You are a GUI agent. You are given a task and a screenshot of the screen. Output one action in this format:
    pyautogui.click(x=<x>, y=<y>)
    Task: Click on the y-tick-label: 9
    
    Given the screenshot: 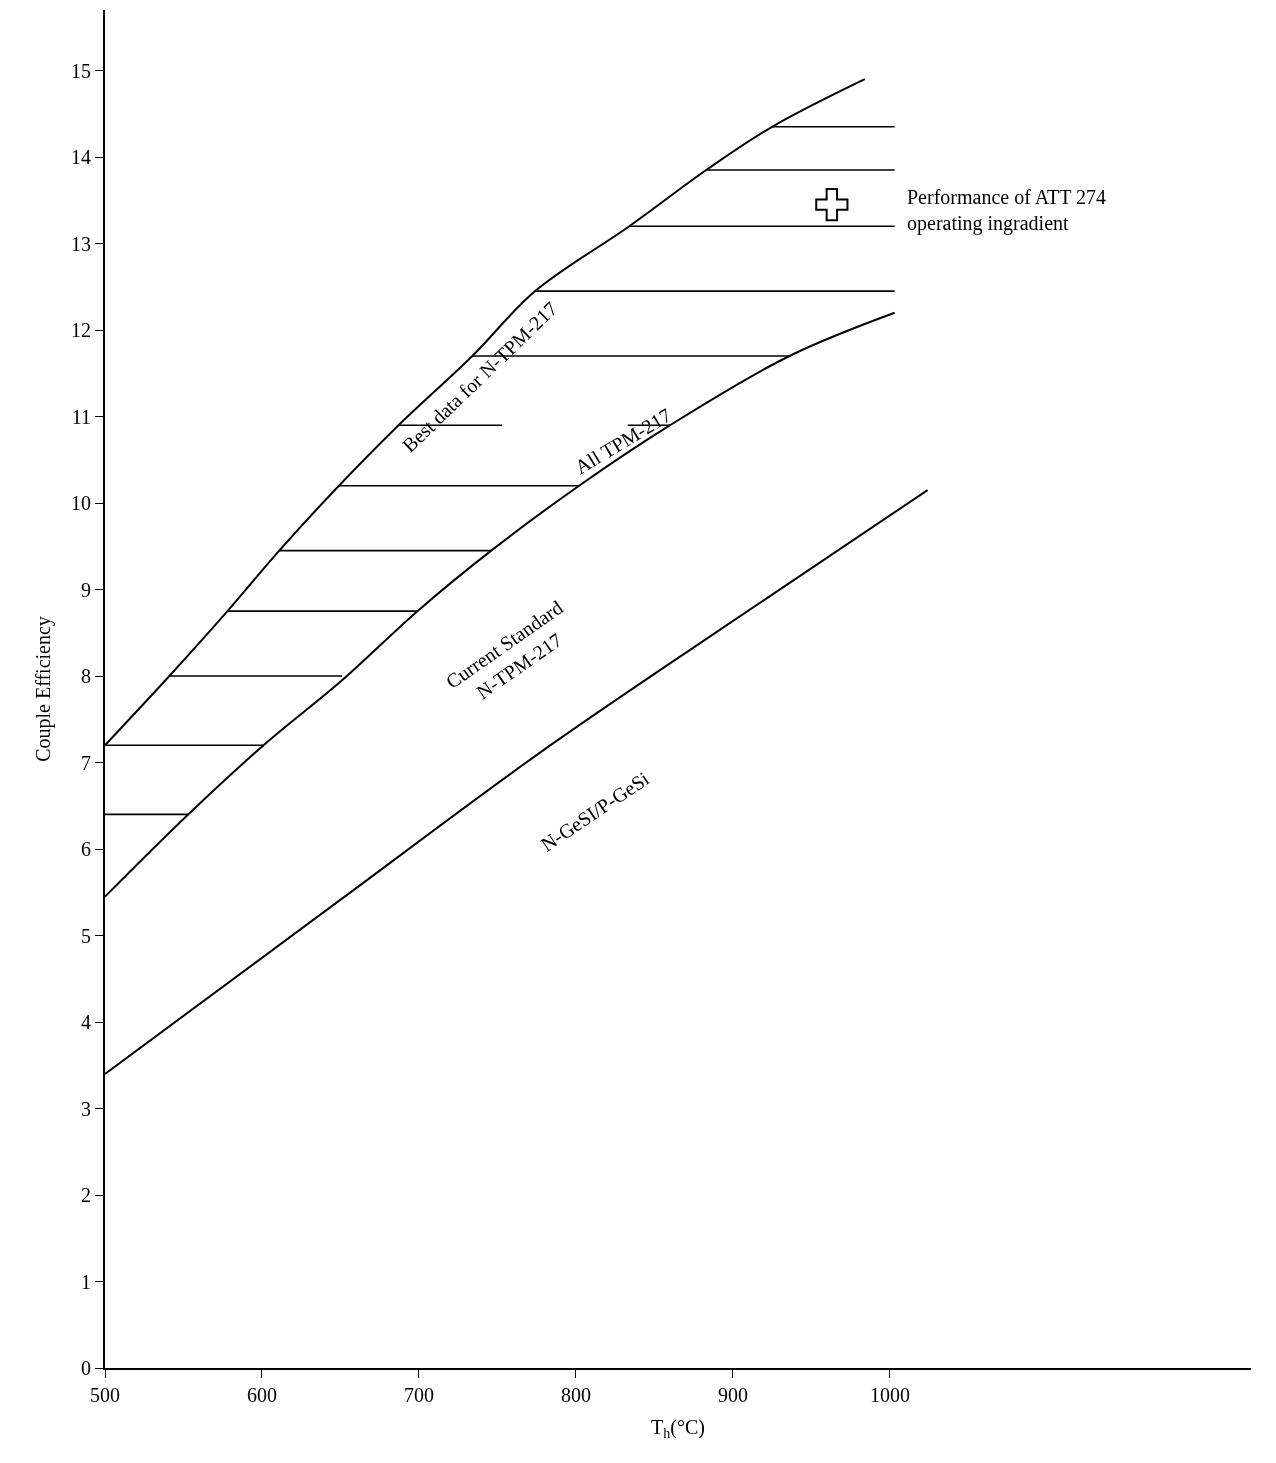 What is the action you would take?
    pyautogui.click(x=86, y=589)
    